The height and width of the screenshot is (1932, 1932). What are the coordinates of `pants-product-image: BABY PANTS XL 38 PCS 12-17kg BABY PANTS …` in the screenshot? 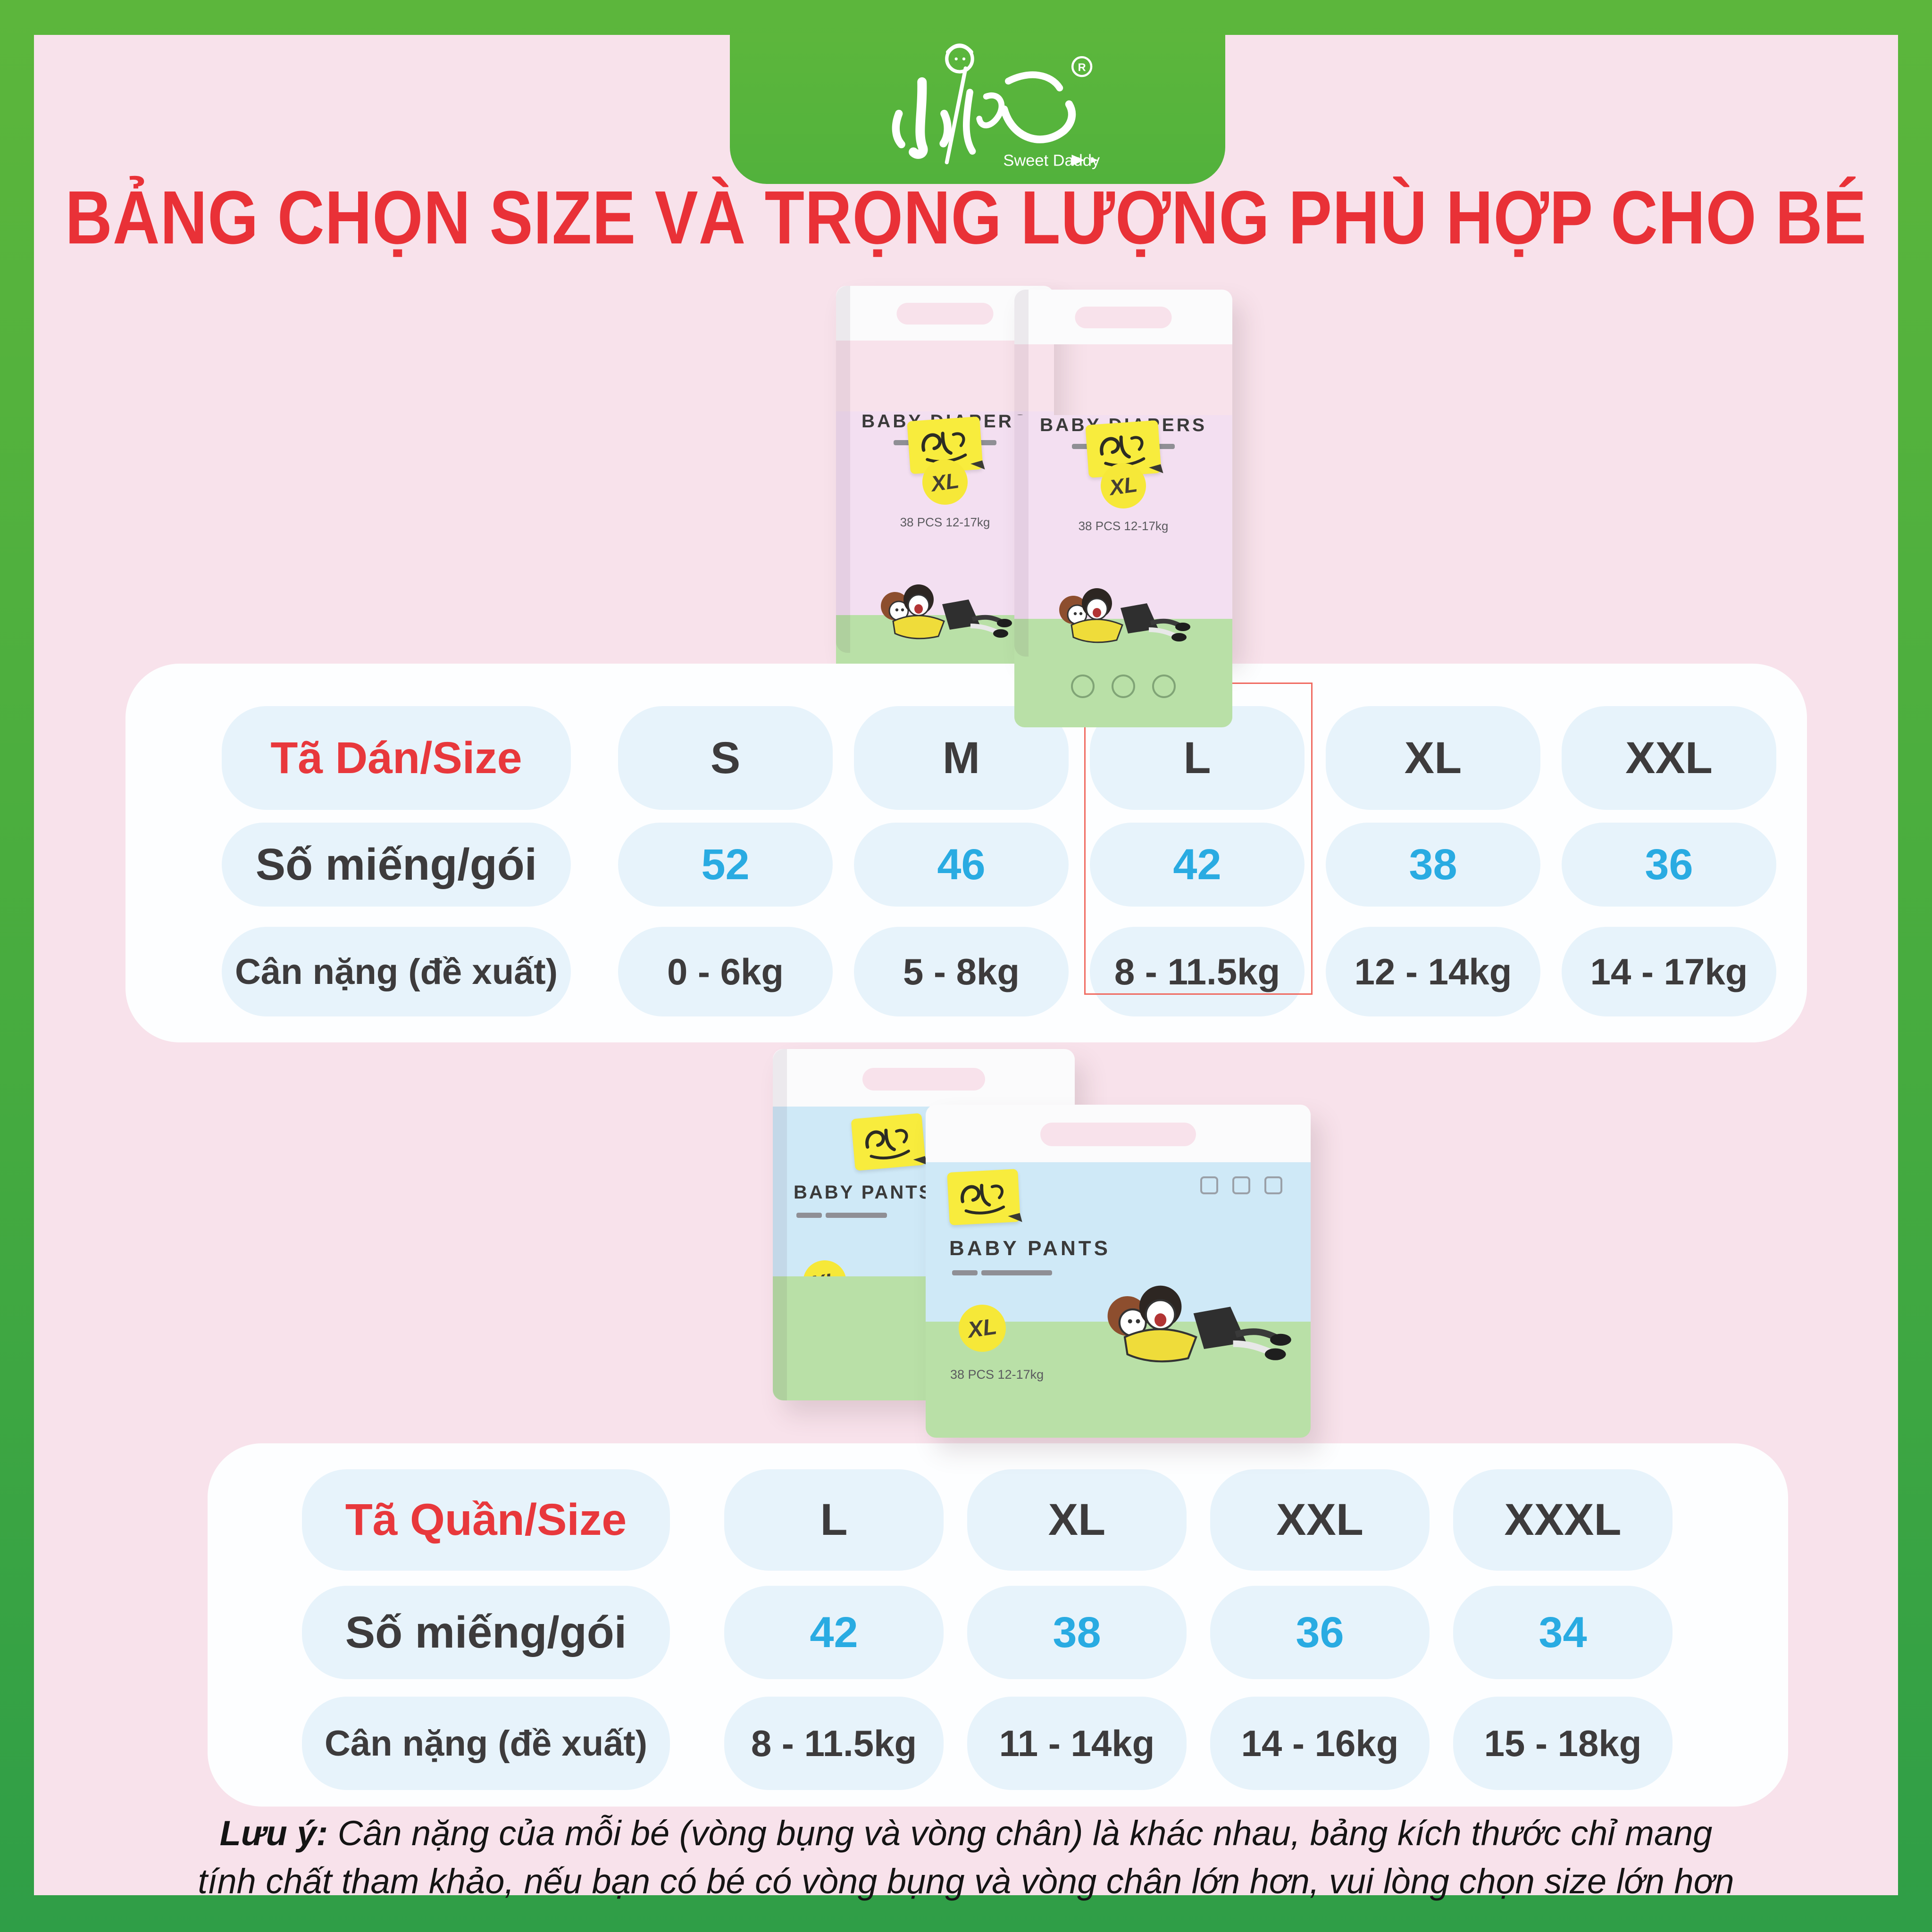 It's located at (1025, 1263).